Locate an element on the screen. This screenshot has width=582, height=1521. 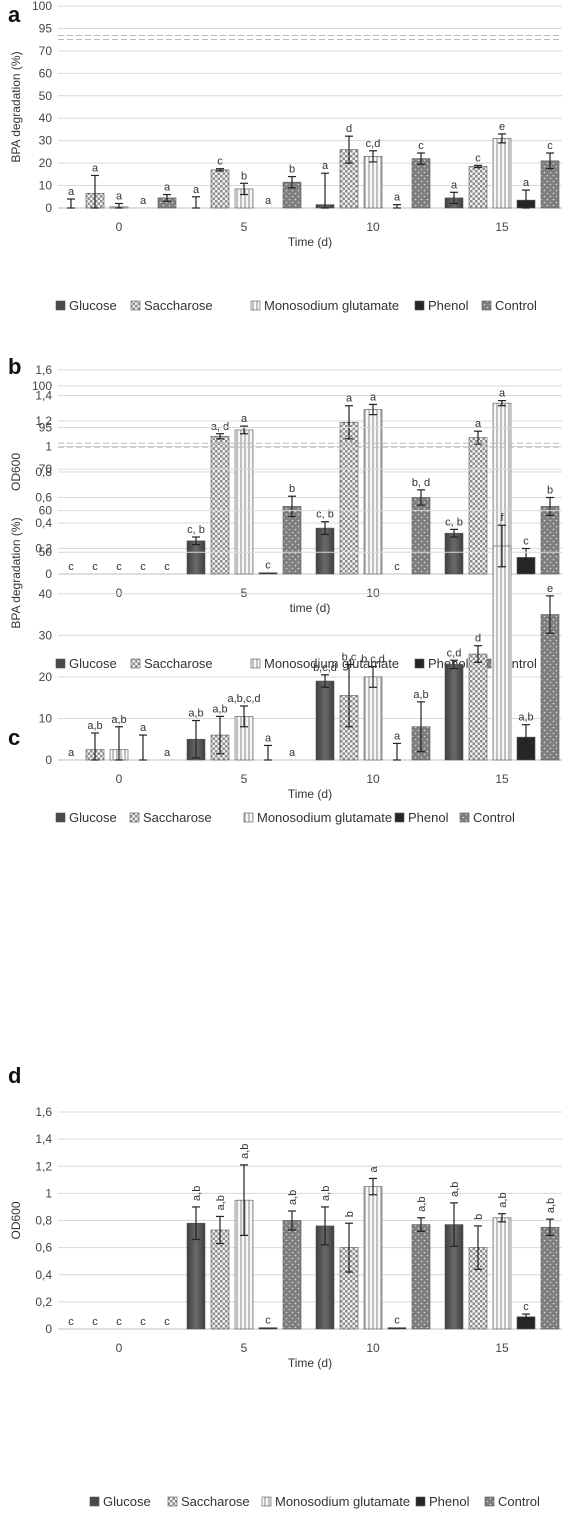
panel-letter: b is located at coordinates (14, 366).